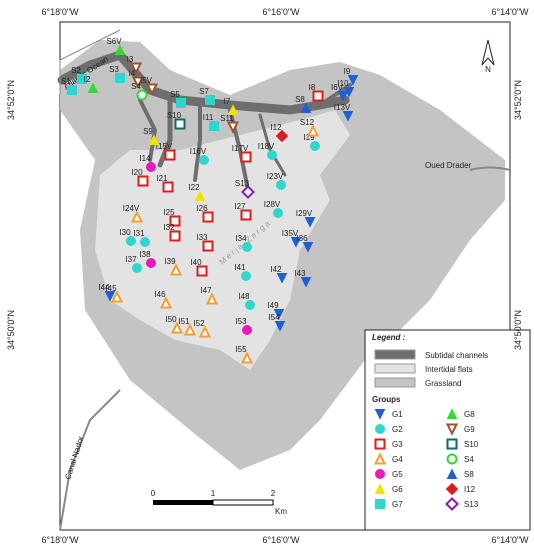 Image resolution: width=534 pixels, height=555 pixels. I want to click on station-label: I34, so click(241, 238).